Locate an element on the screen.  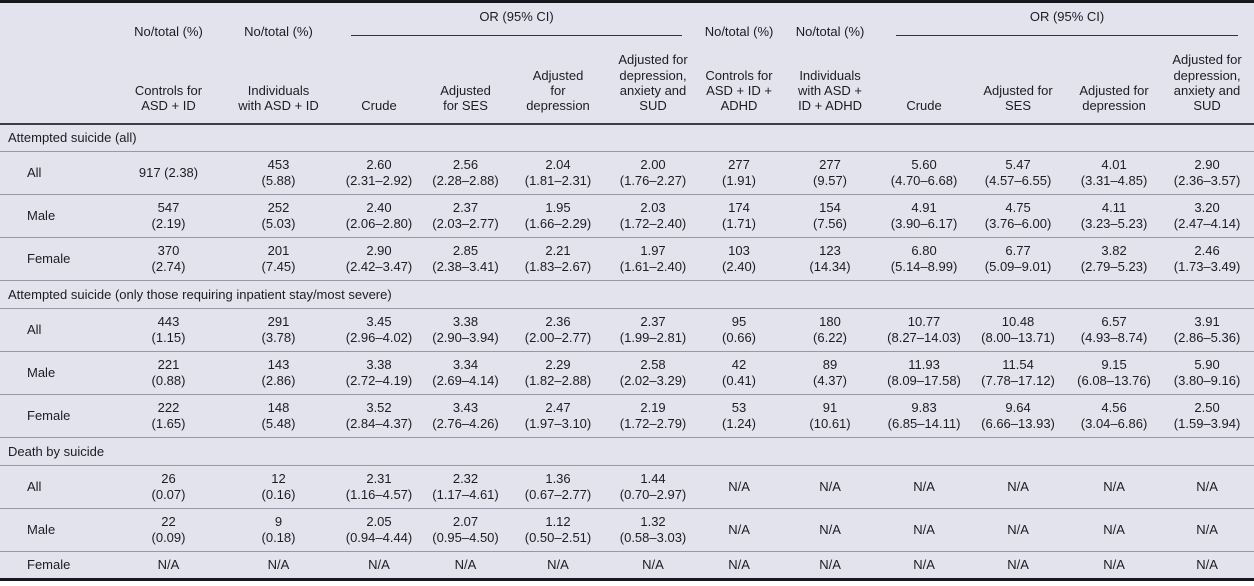
data-cell: 1.36 (0.67–2.77) is located at coordinates (558, 486).